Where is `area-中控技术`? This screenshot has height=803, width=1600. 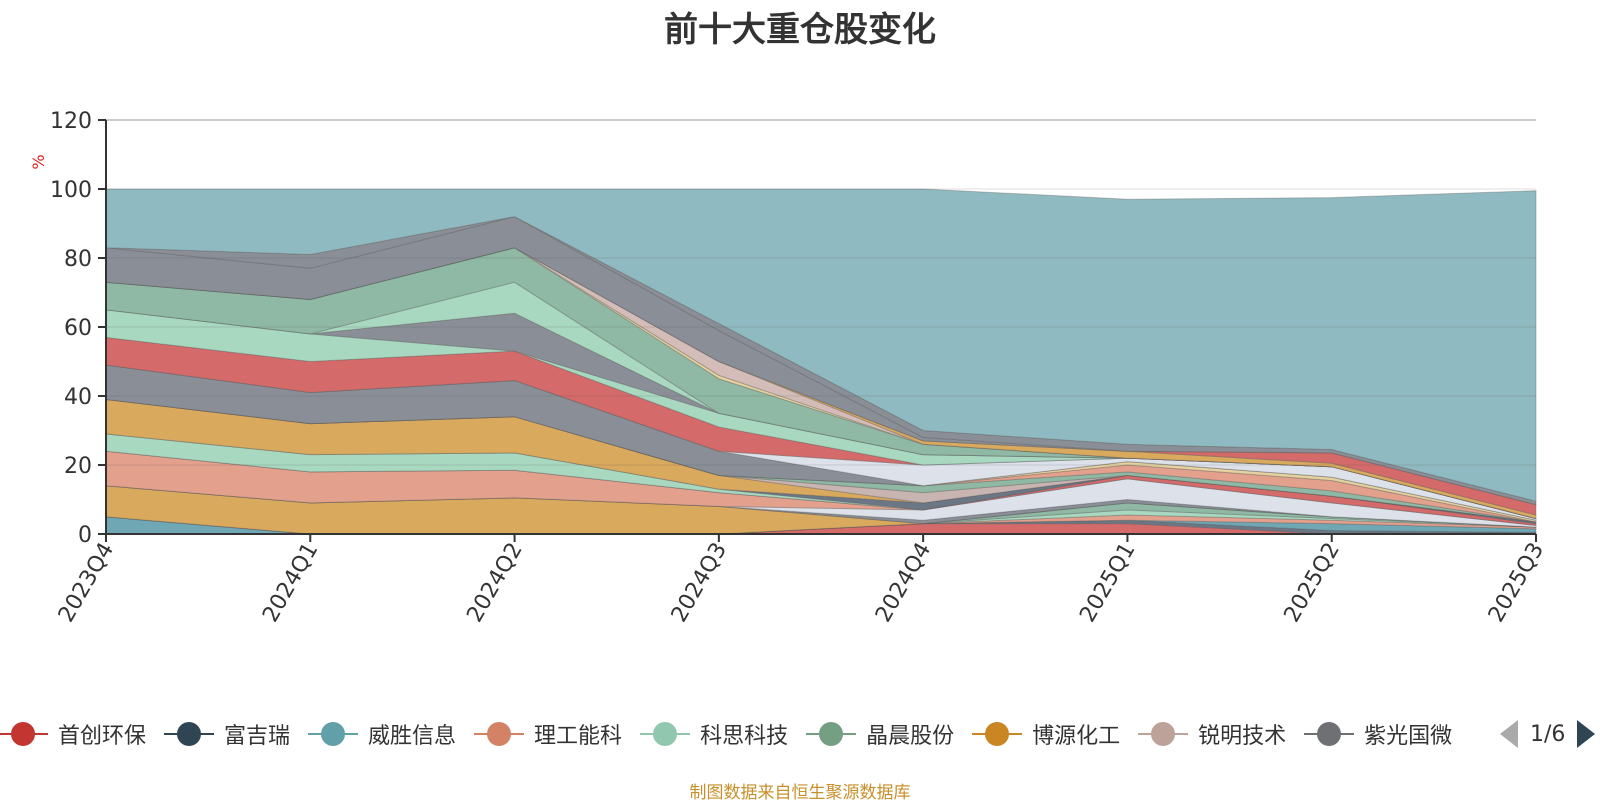
area-中控技术 is located at coordinates (821, 503).